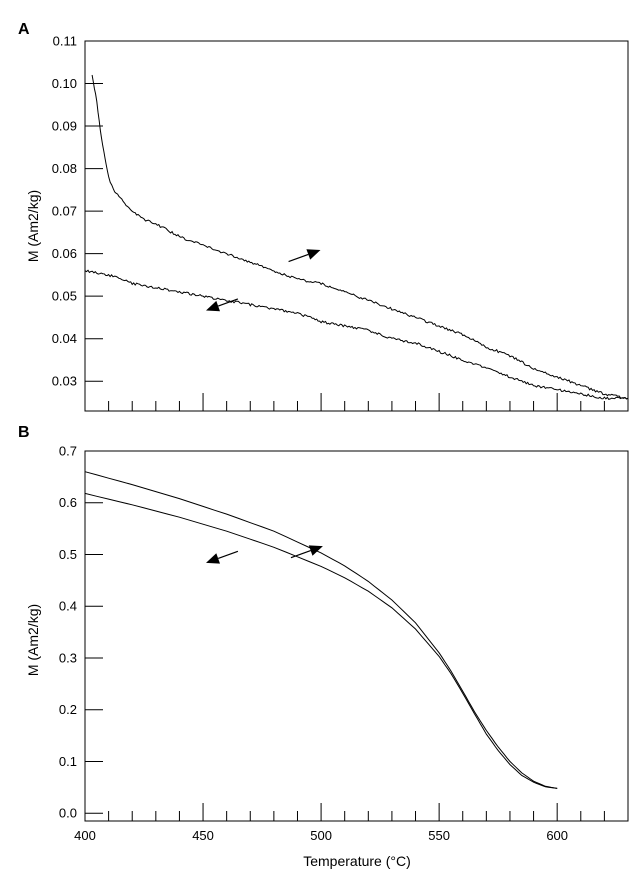 This screenshot has width=640, height=881. What do you see at coordinates (68, 813) in the screenshot?
I see `panel-b-y-tick-label: 0.0` at bounding box center [68, 813].